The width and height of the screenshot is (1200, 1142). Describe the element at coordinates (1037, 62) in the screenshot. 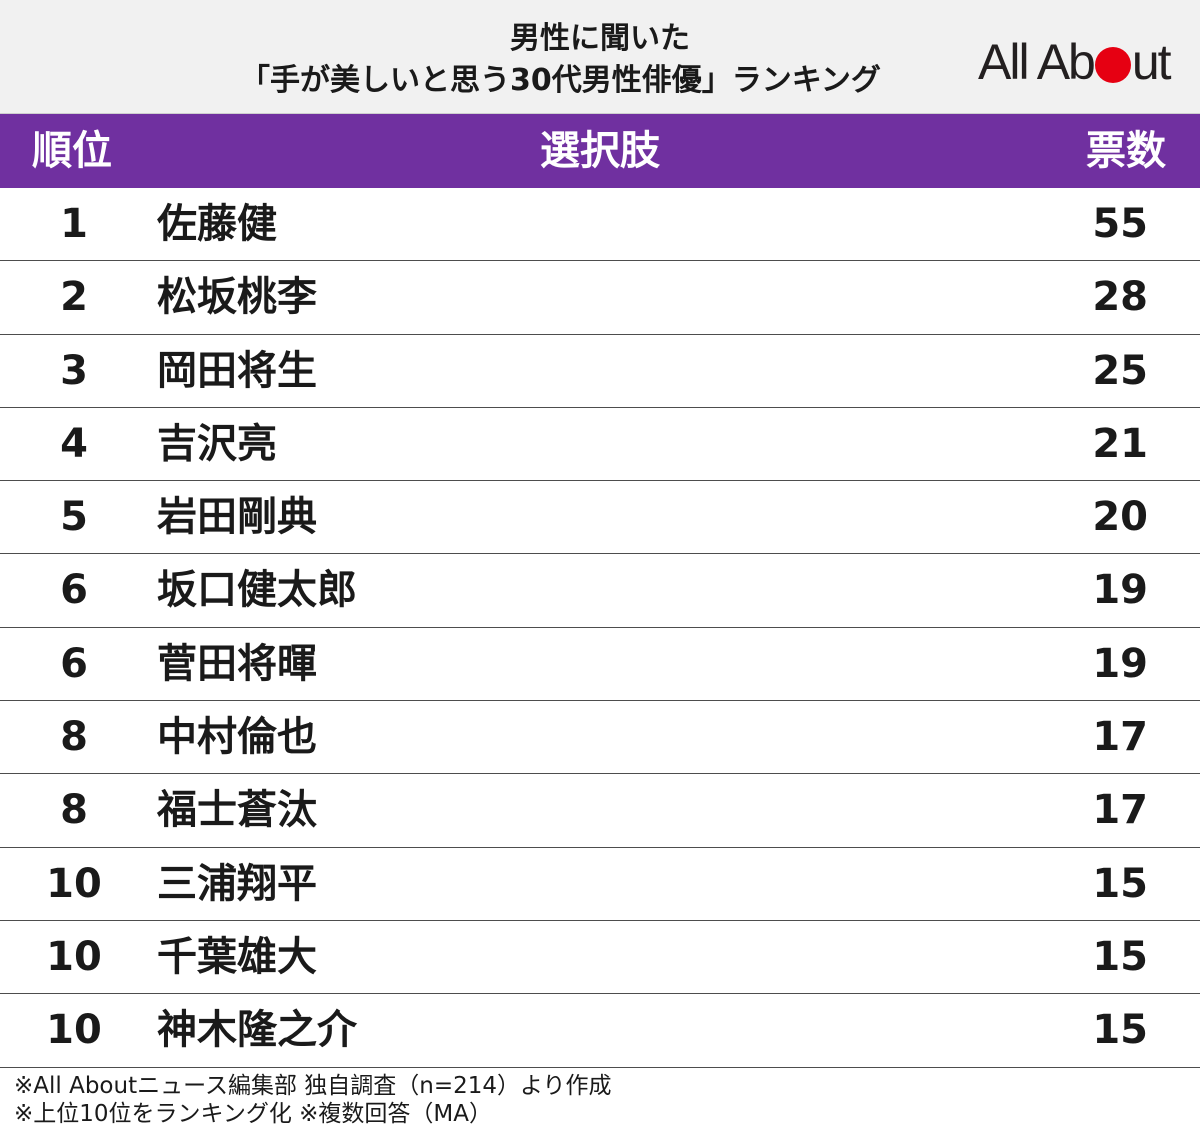

I see `logo-text-a: All Ab` at that location.